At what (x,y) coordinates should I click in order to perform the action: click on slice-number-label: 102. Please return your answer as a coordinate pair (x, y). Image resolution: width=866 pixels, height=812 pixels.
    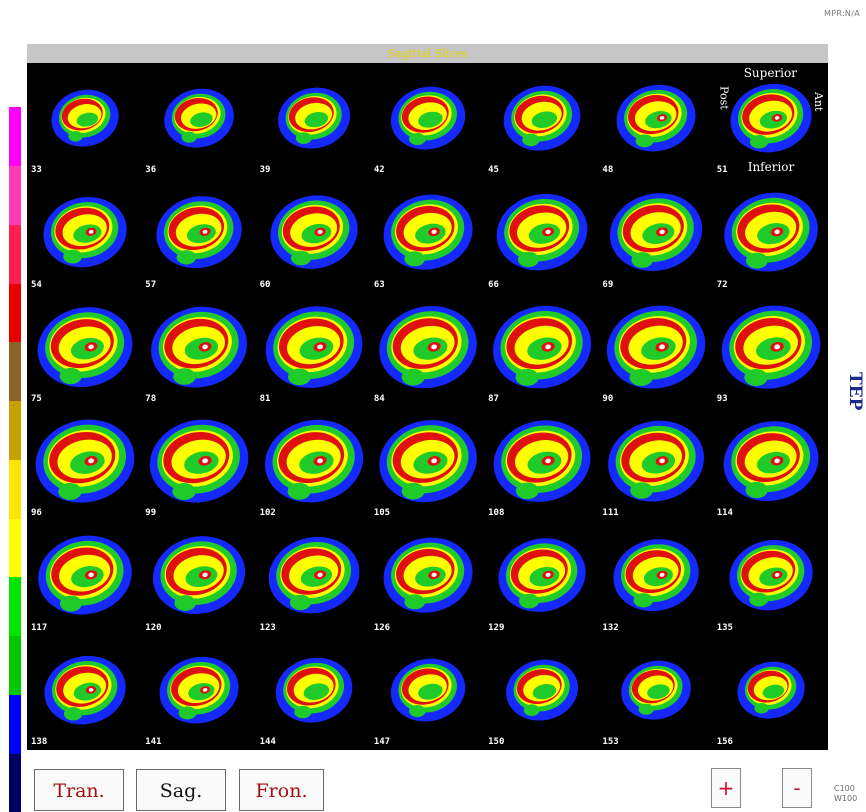
    Looking at the image, I should click on (267, 513).